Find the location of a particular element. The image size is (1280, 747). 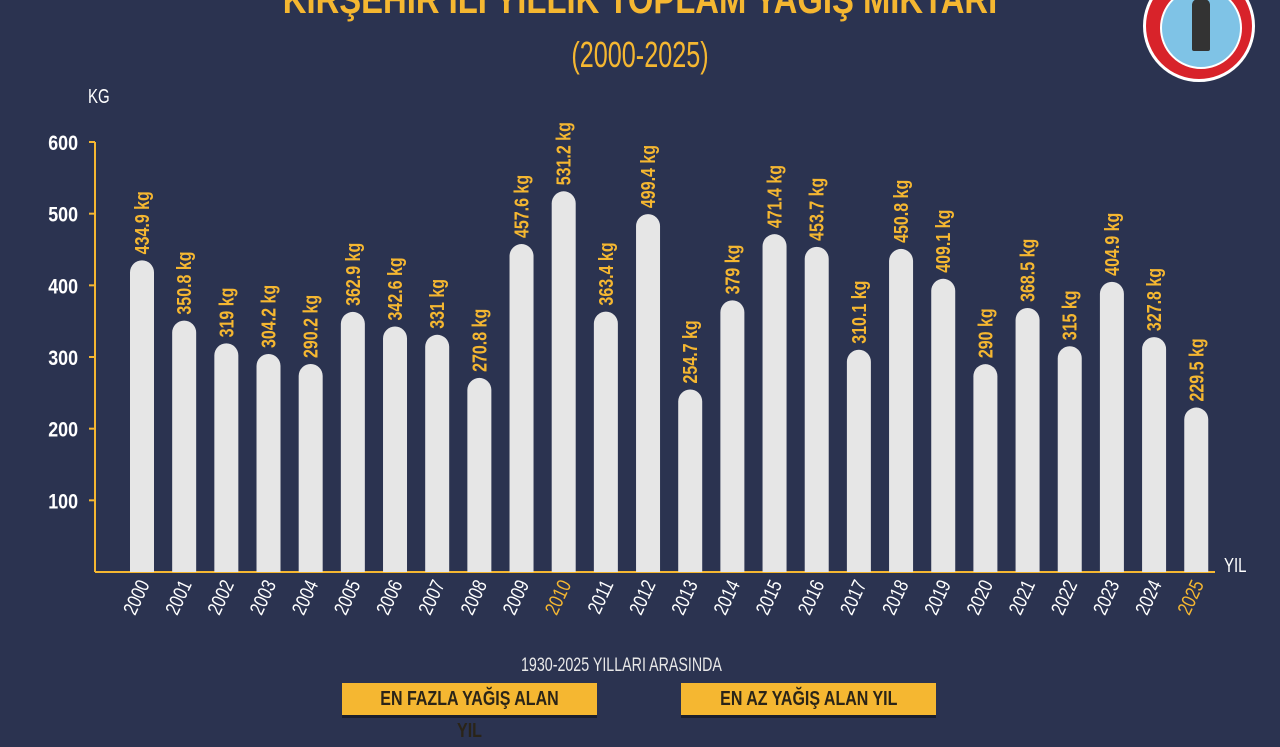

x-tick-label: 2024 is located at coordinates (1148, 598).